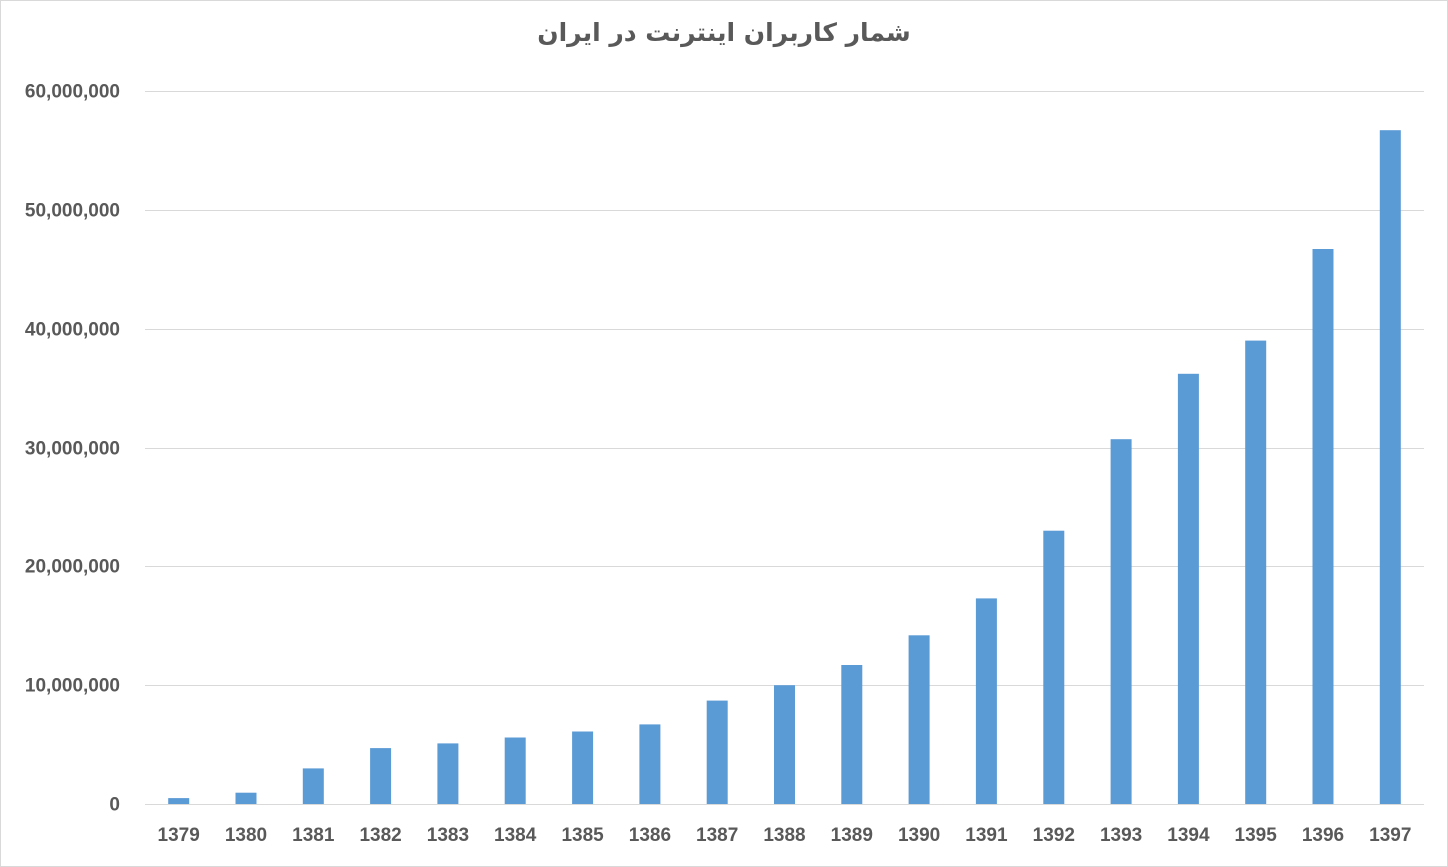 The image size is (1448, 867). I want to click on x-tick-label: 1395, so click(1256, 835).